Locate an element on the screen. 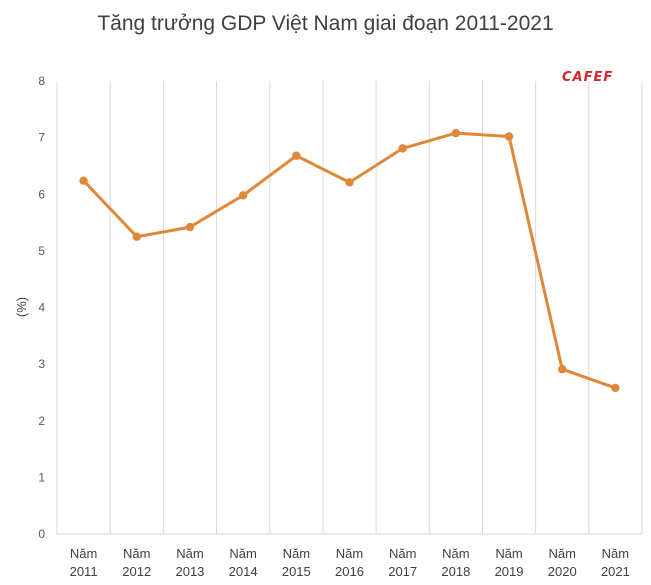 The height and width of the screenshot is (585, 651). x-tick-label: Năm 2018 is located at coordinates (455, 562).